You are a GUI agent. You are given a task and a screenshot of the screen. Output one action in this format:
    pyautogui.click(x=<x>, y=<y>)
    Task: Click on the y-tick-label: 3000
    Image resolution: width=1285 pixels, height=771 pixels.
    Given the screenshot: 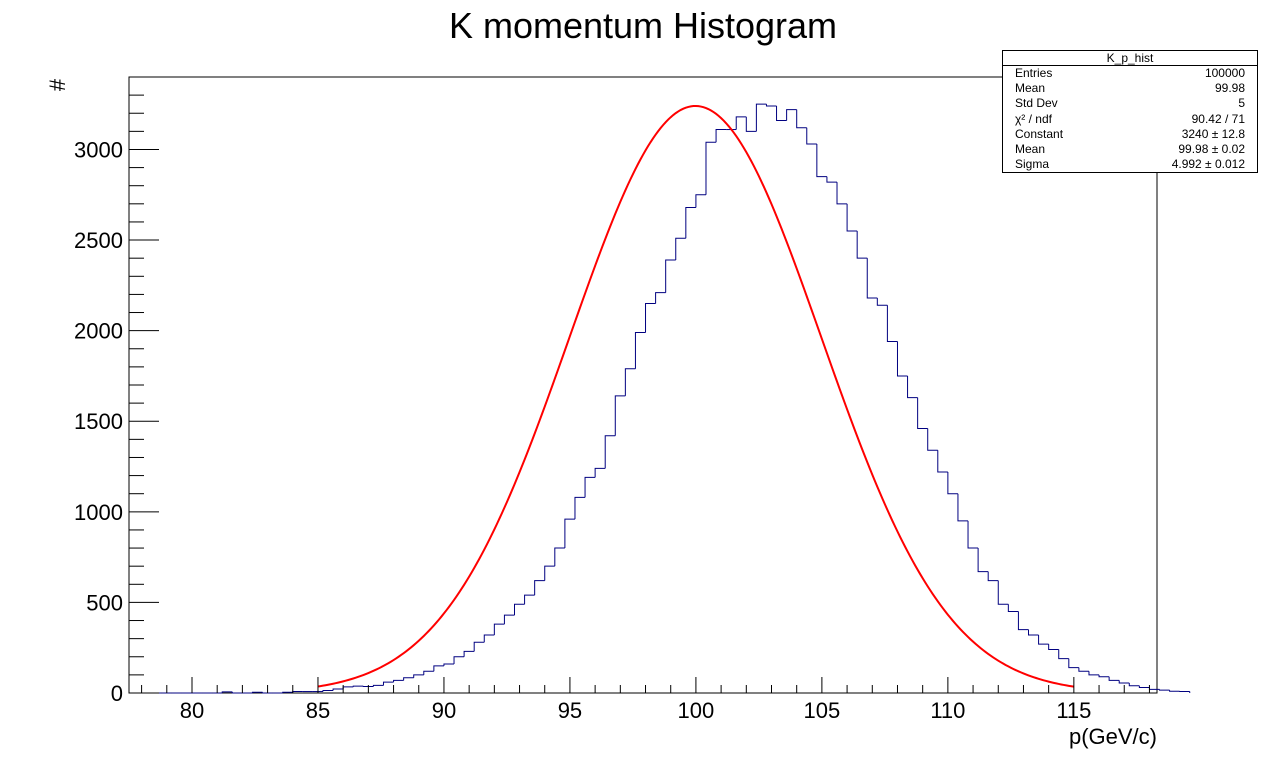 What is the action you would take?
    pyautogui.click(x=98, y=149)
    